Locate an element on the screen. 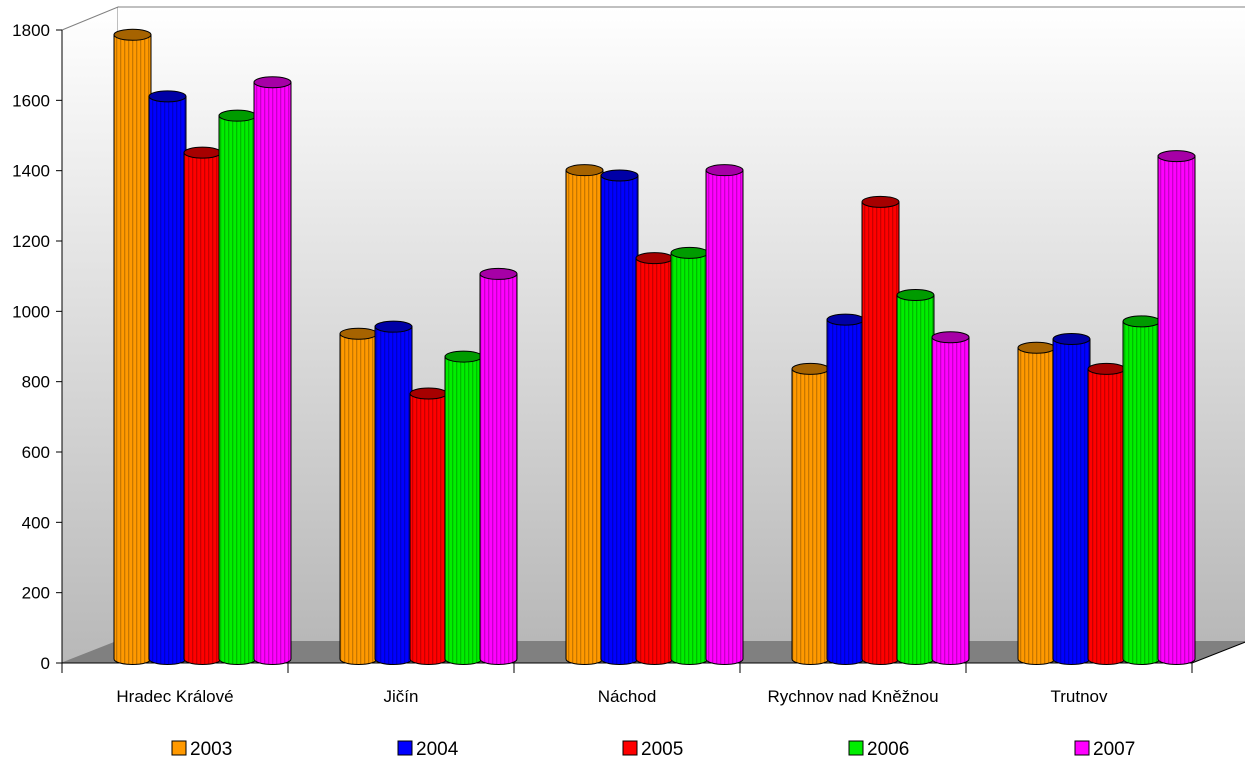  legend-label: 2005 is located at coordinates (662, 749).